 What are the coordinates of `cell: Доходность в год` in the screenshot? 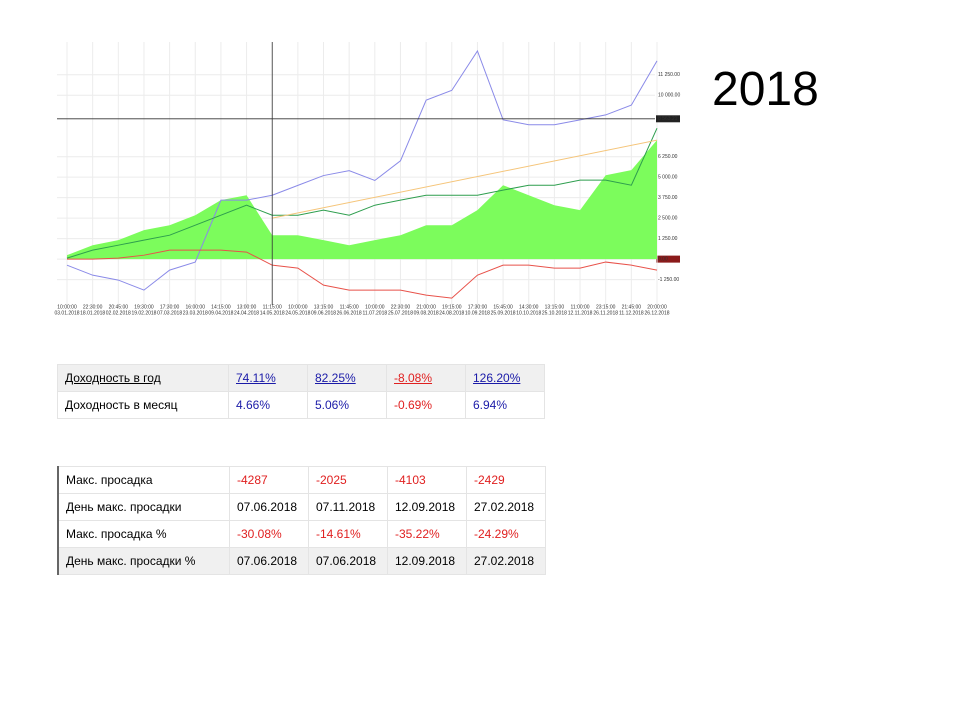 It's located at (143, 378).